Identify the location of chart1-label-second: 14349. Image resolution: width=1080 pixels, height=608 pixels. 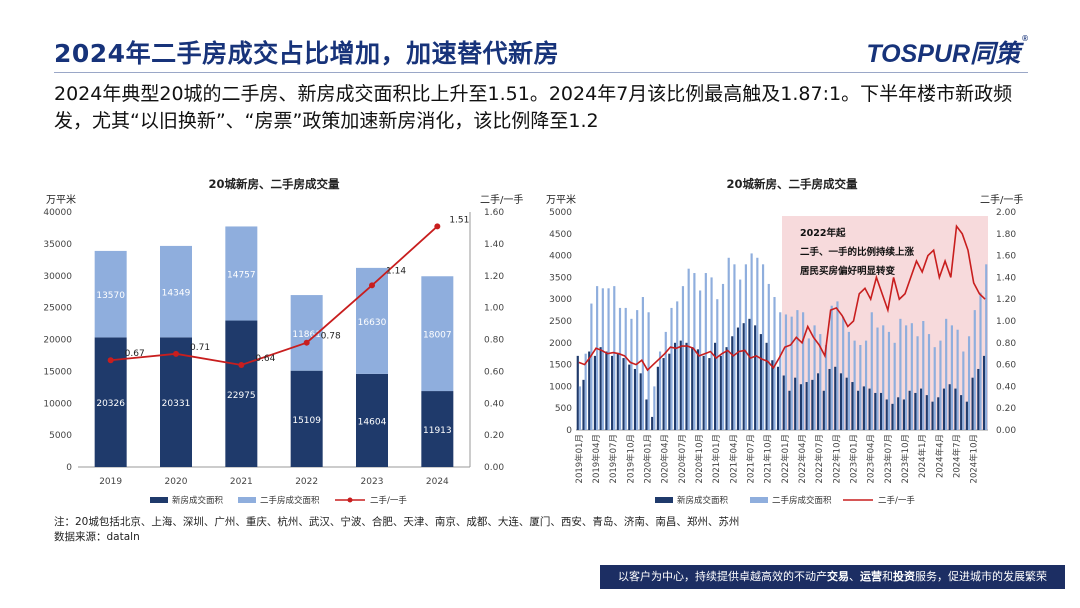
(176, 294).